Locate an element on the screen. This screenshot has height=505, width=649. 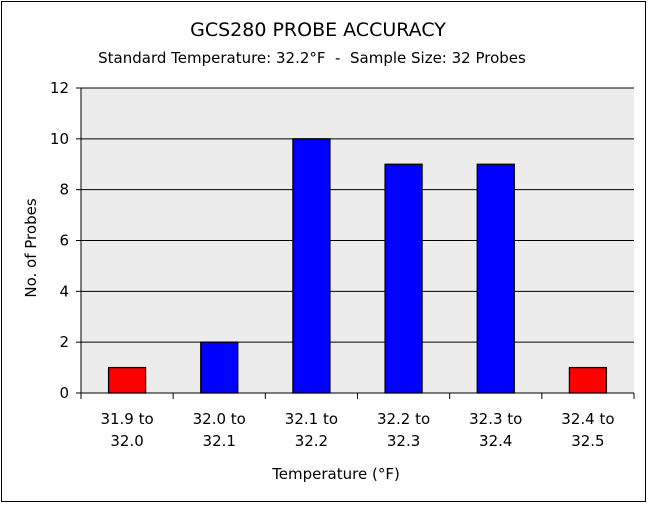
x-category-label-5-line-1: 32.3 to is located at coordinates (495, 419).